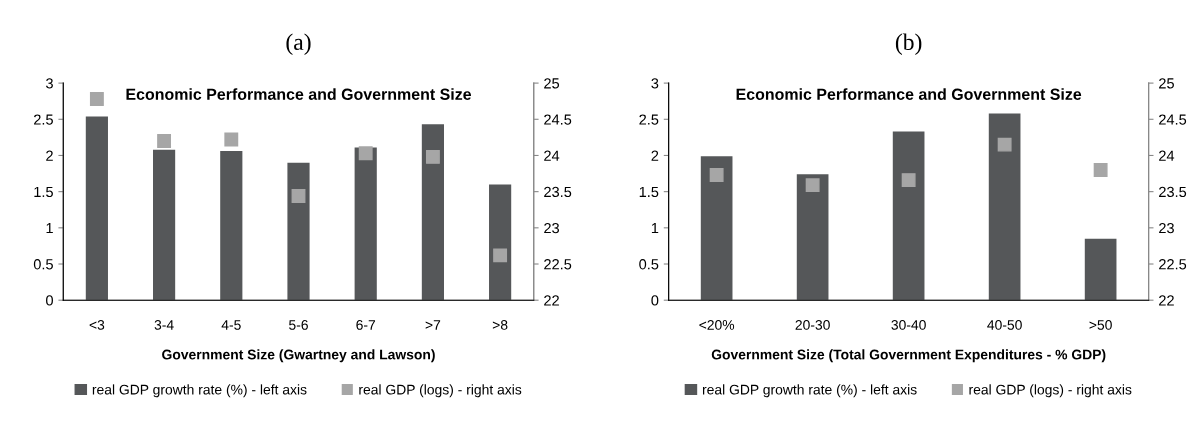 This screenshot has height=424, width=1194. I want to click on x-tick-label: >7, so click(433, 325).